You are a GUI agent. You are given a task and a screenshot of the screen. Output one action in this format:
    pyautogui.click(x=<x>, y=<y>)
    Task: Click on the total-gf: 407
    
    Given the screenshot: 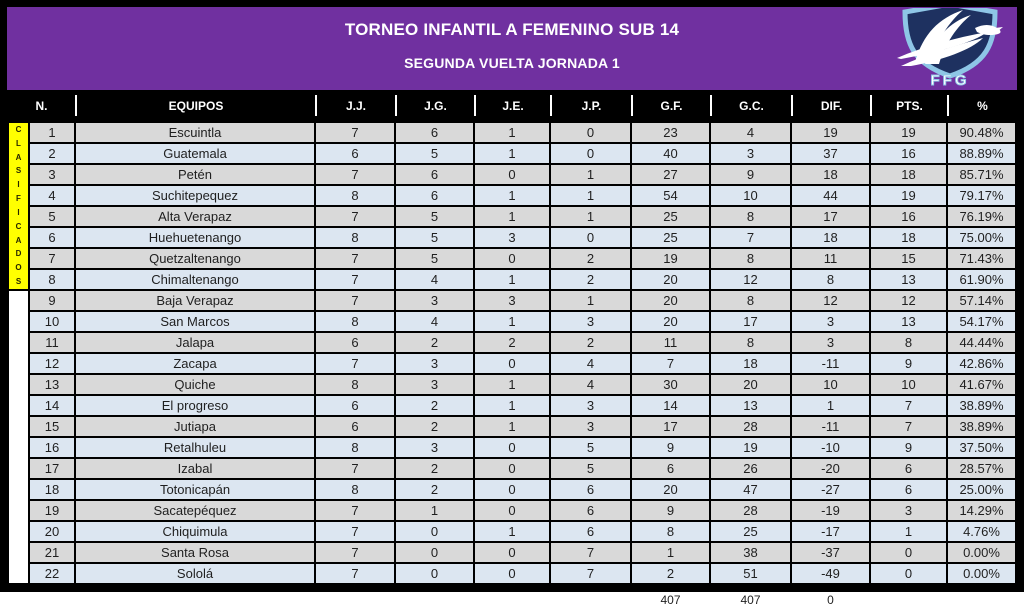 What is the action you would take?
    pyautogui.click(x=670, y=600)
    